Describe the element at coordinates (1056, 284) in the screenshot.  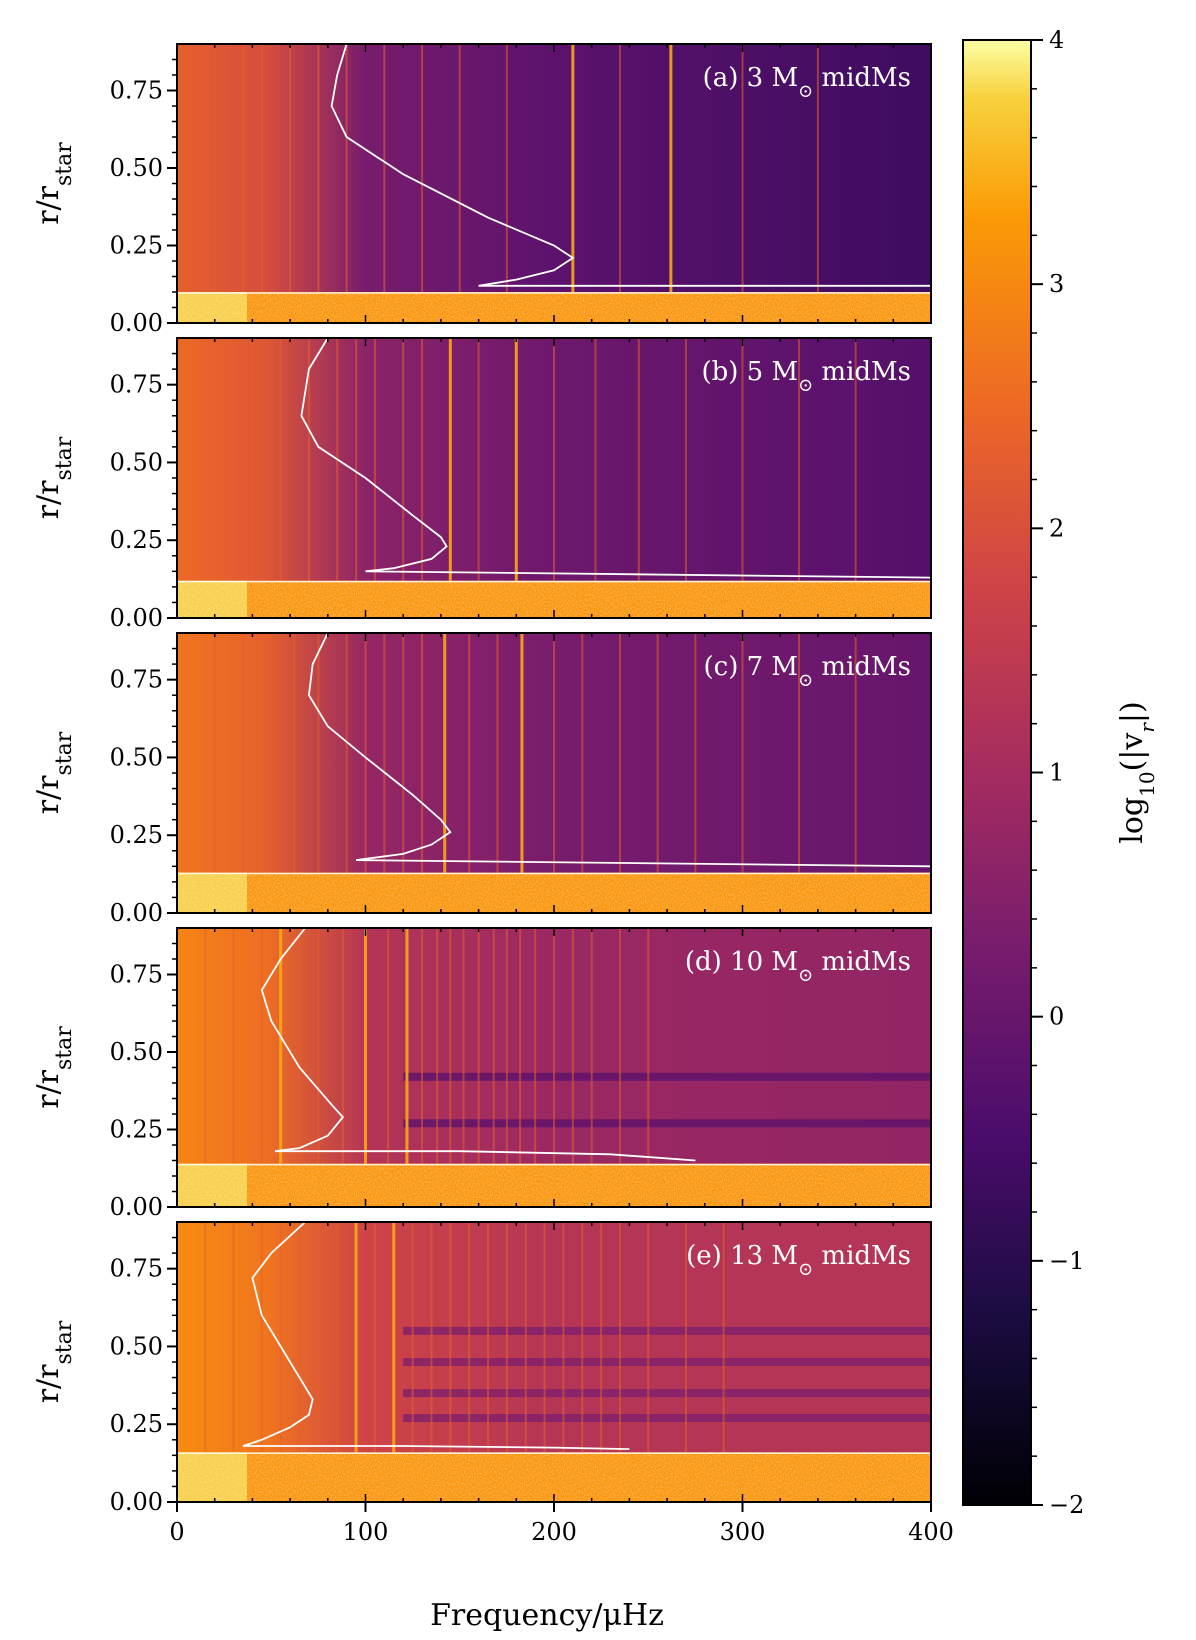
I see `colorbar-tick-label: 3` at that location.